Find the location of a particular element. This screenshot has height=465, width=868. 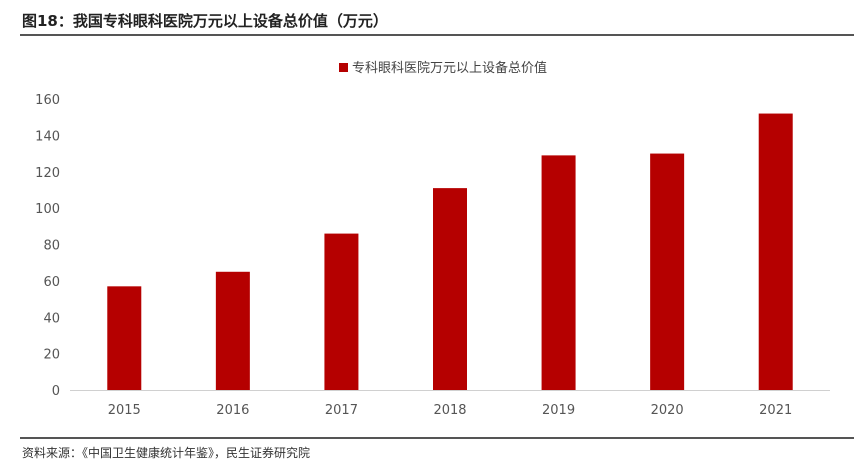

bar-2019 is located at coordinates (558, 272).